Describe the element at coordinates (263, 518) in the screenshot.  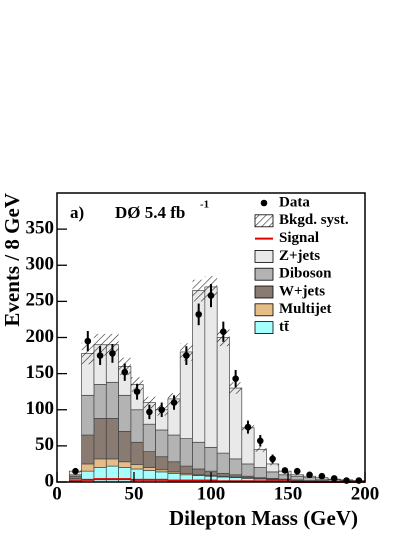
I see `x-axis-label: Dilepton Mass (GeV)` at that location.